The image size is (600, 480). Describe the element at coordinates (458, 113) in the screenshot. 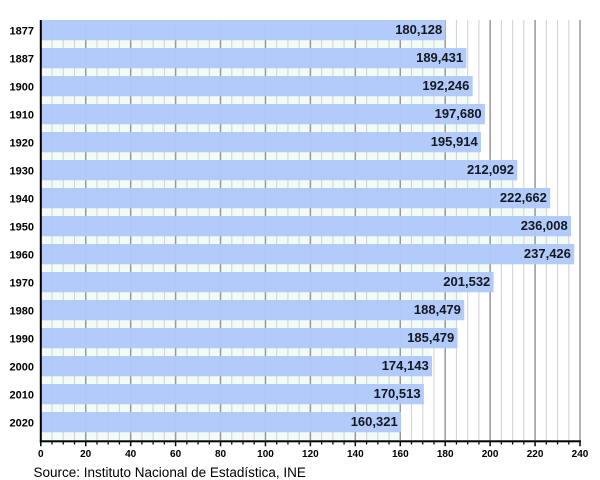

I see `svg-text: 197,680` at that location.